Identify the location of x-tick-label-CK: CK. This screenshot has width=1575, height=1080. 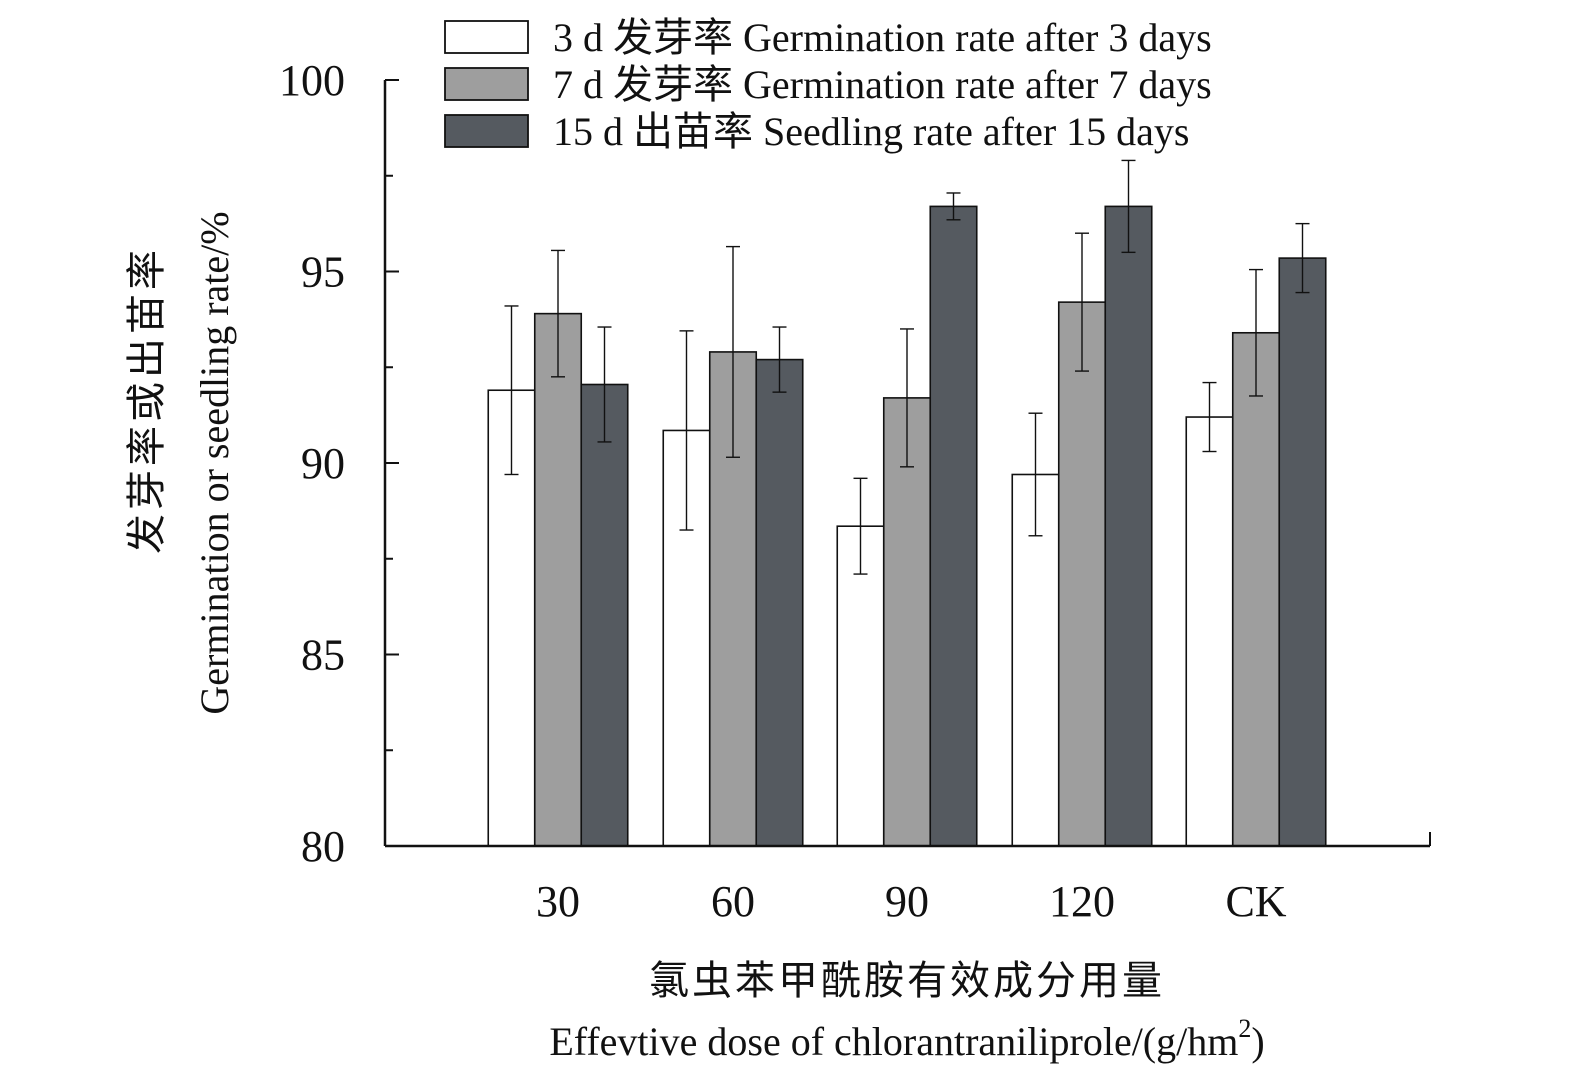
(1255, 901).